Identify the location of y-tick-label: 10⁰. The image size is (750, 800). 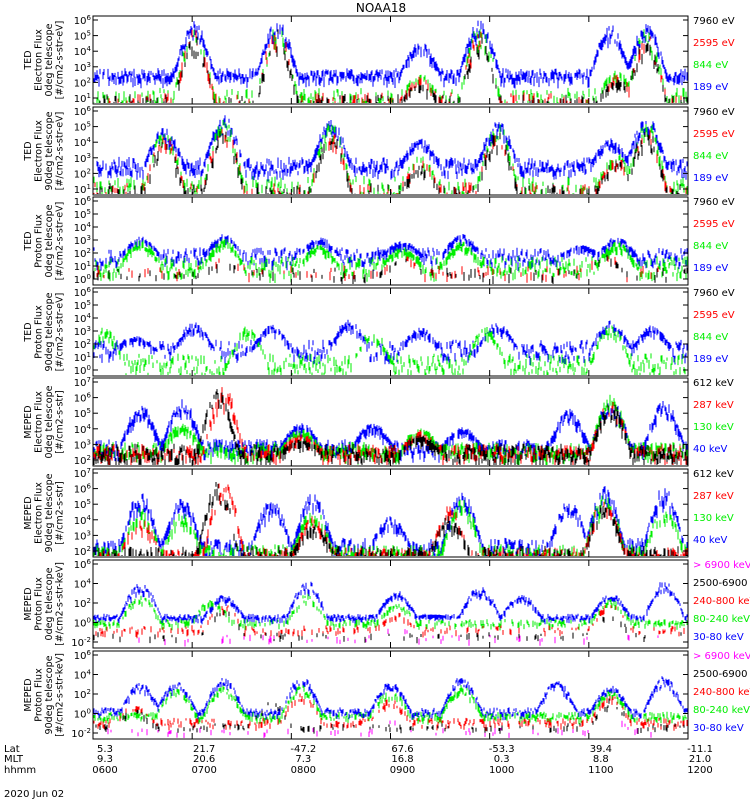
(82, 279).